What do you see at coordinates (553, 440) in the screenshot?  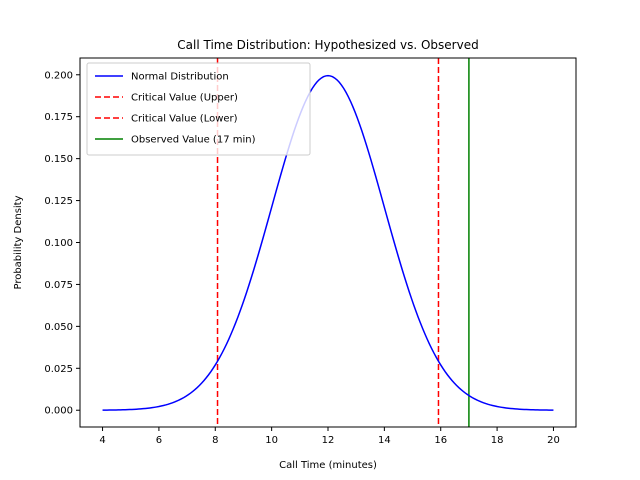 I see `x-tick-label: 20` at bounding box center [553, 440].